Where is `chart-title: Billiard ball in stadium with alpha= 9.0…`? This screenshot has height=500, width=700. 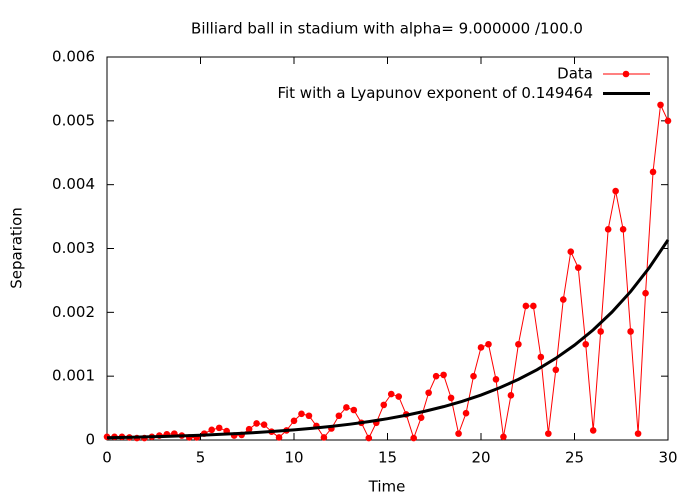
chart-title: Billiard ball in stadium with alpha= 9.0… is located at coordinates (387, 29).